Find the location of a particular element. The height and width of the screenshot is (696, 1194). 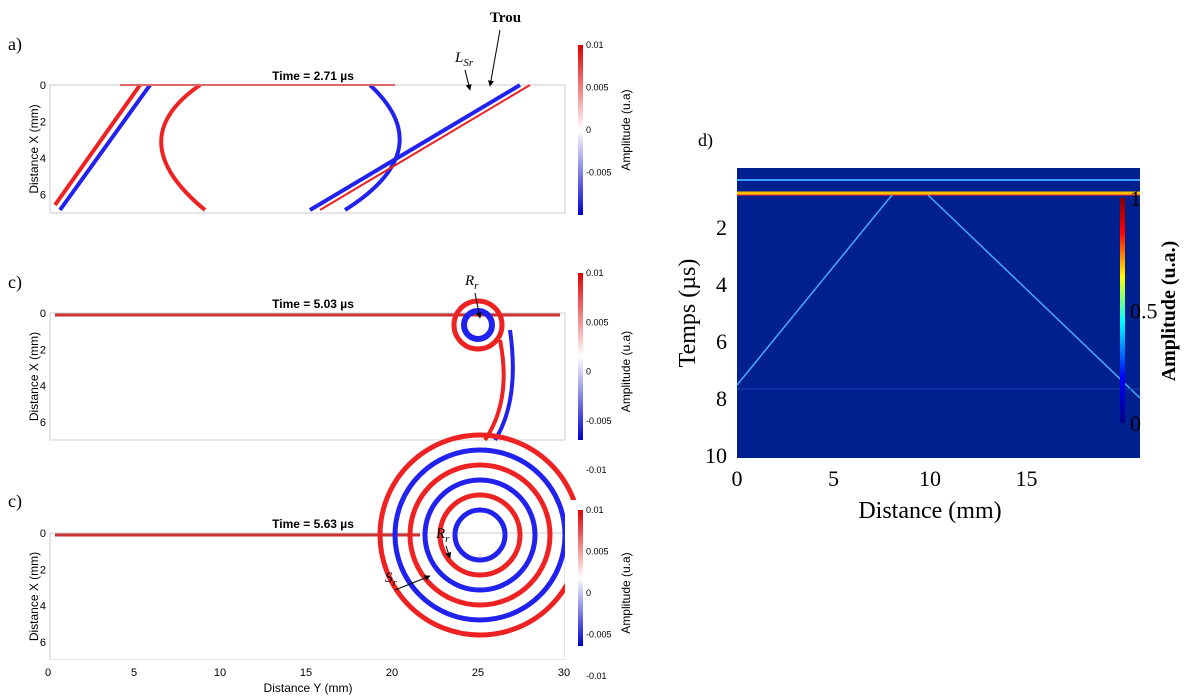

annotation-main: L is located at coordinates (458, 58).